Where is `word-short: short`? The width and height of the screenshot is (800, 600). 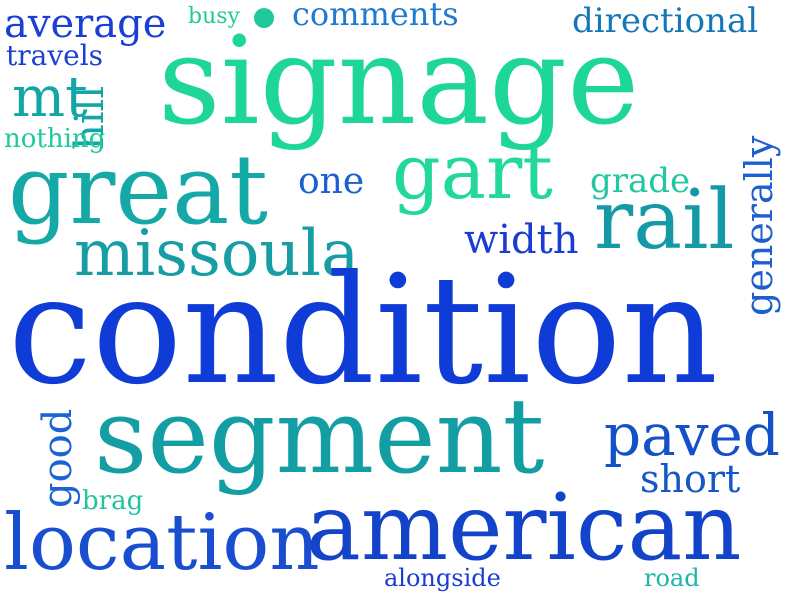 word-short: short is located at coordinates (690, 479).